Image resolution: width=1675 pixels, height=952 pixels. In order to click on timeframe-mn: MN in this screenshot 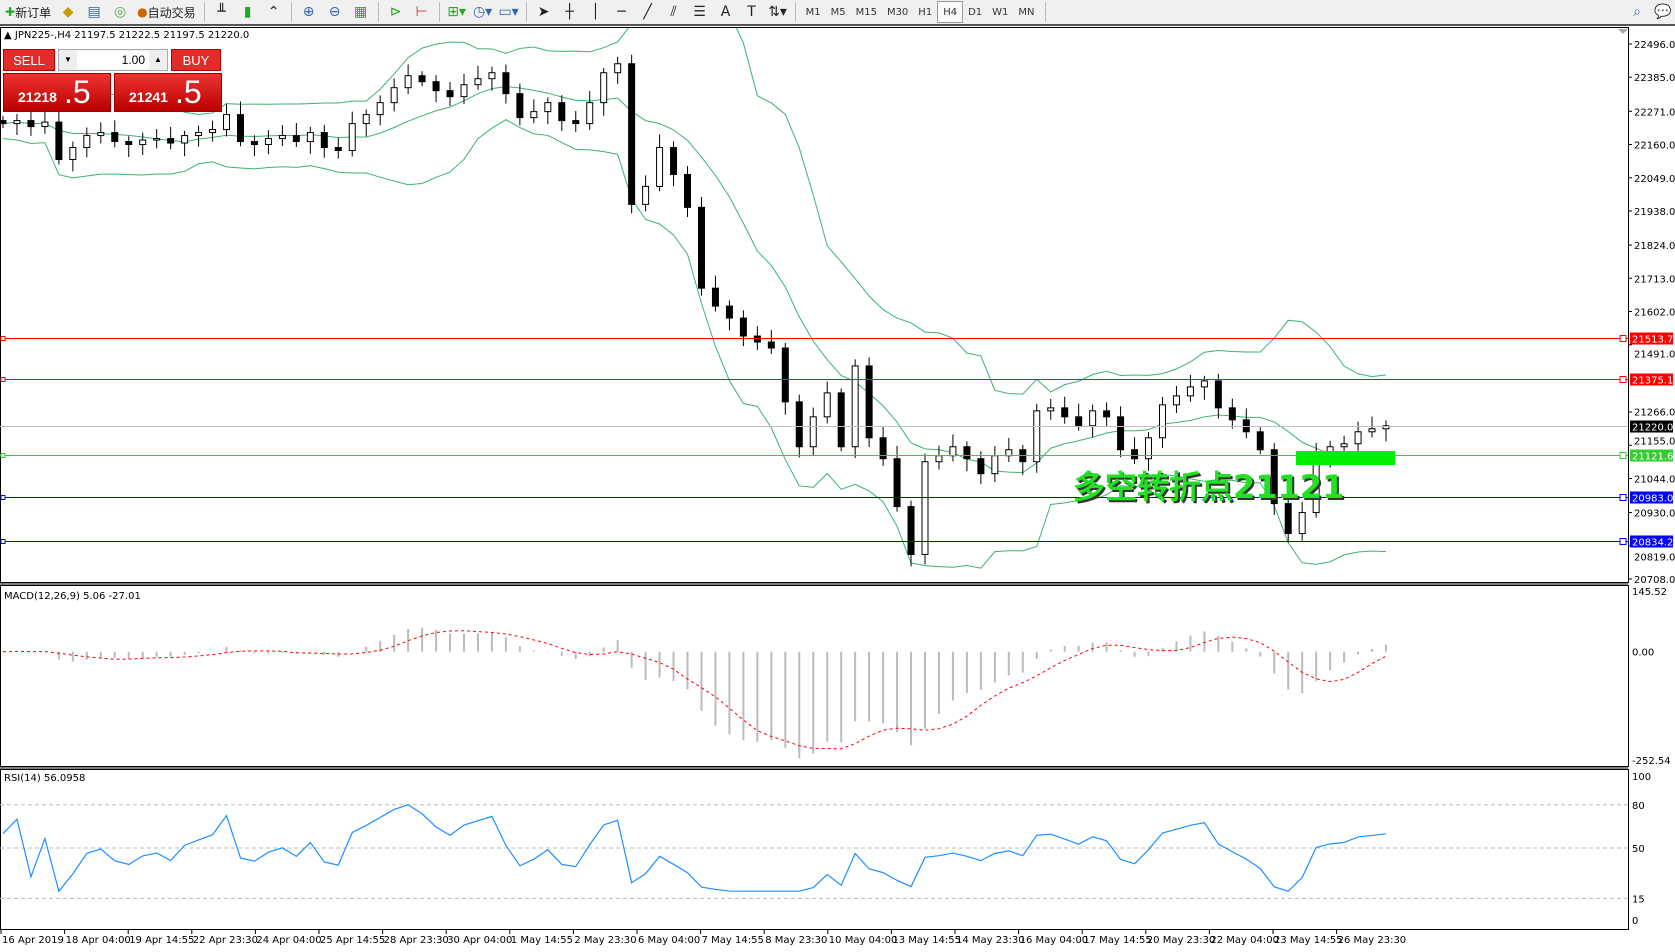, I will do `click(1026, 12)`.